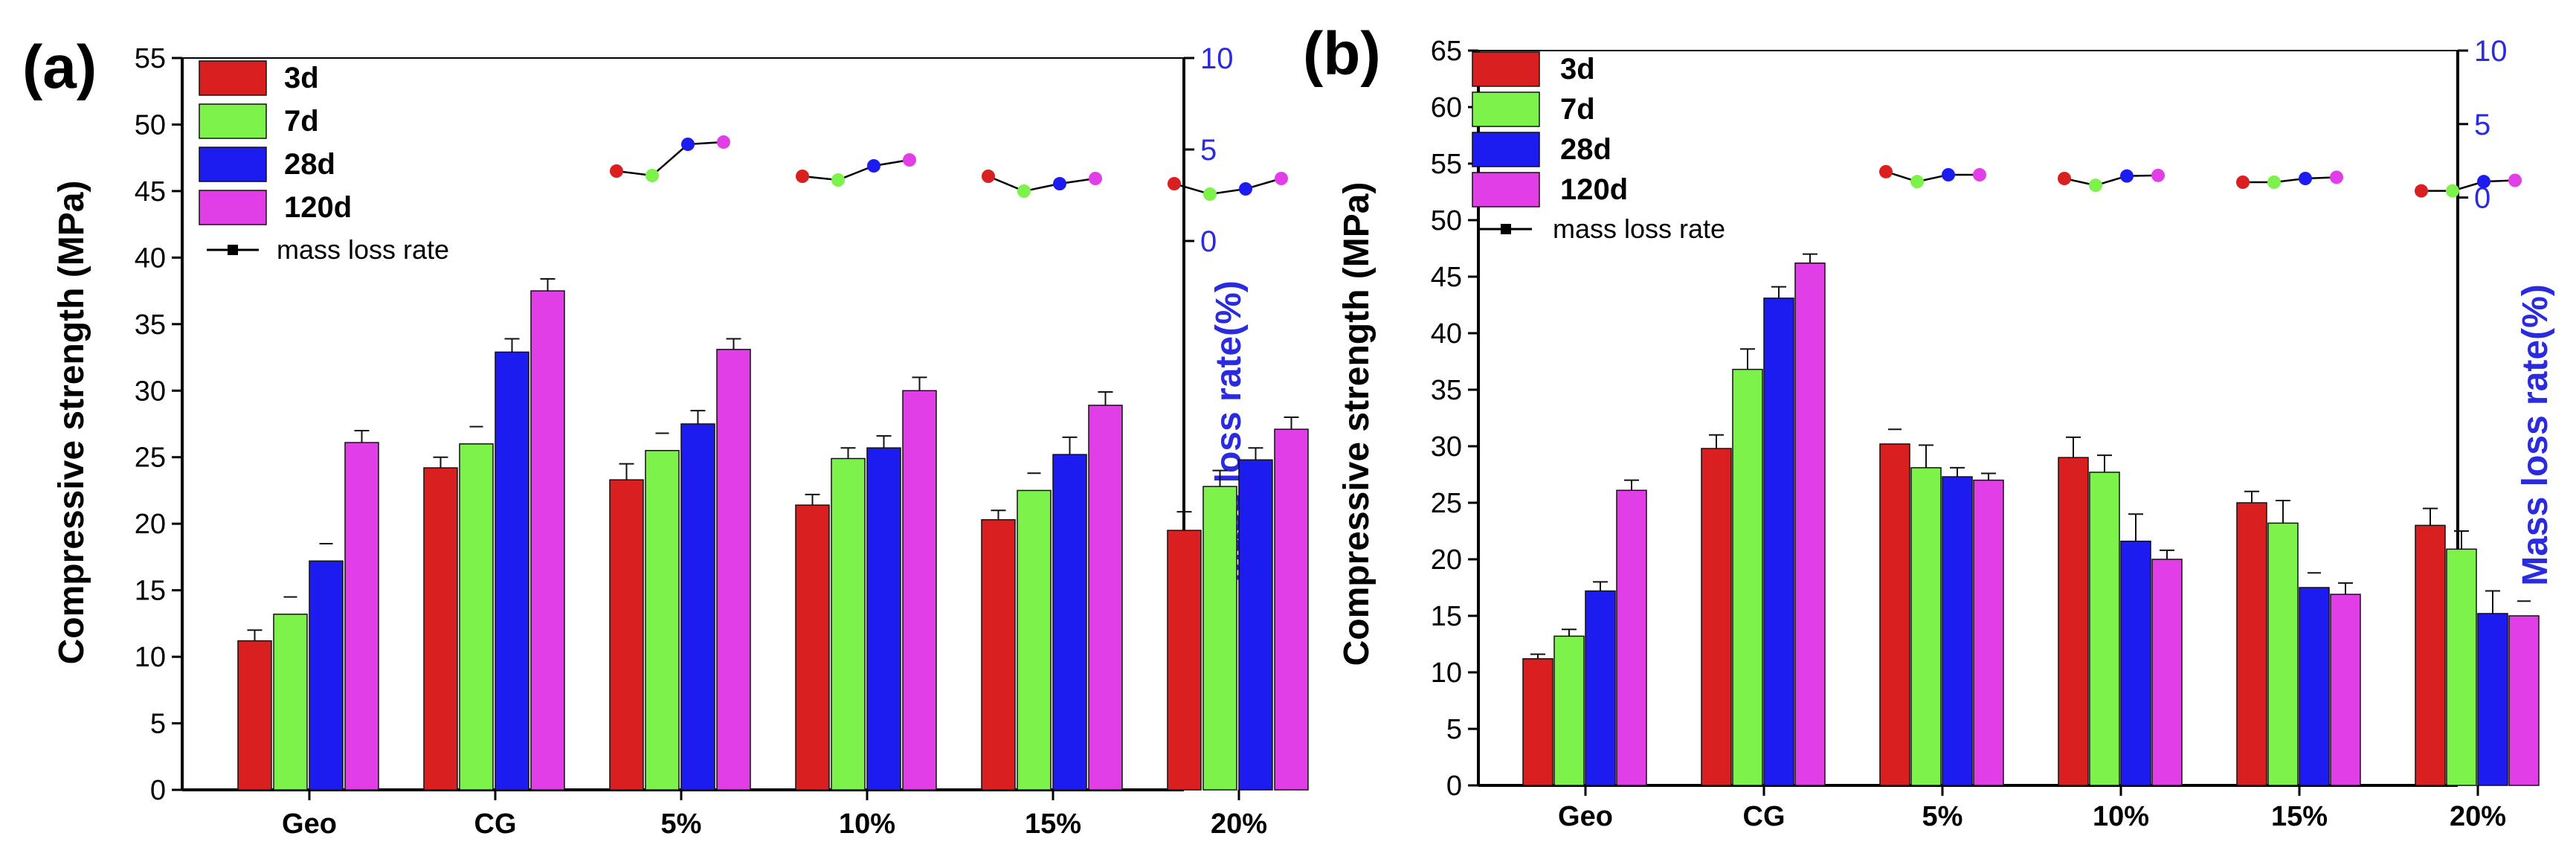 The height and width of the screenshot is (862, 2576). I want to click on bar-120d-Geo, so click(361, 616).